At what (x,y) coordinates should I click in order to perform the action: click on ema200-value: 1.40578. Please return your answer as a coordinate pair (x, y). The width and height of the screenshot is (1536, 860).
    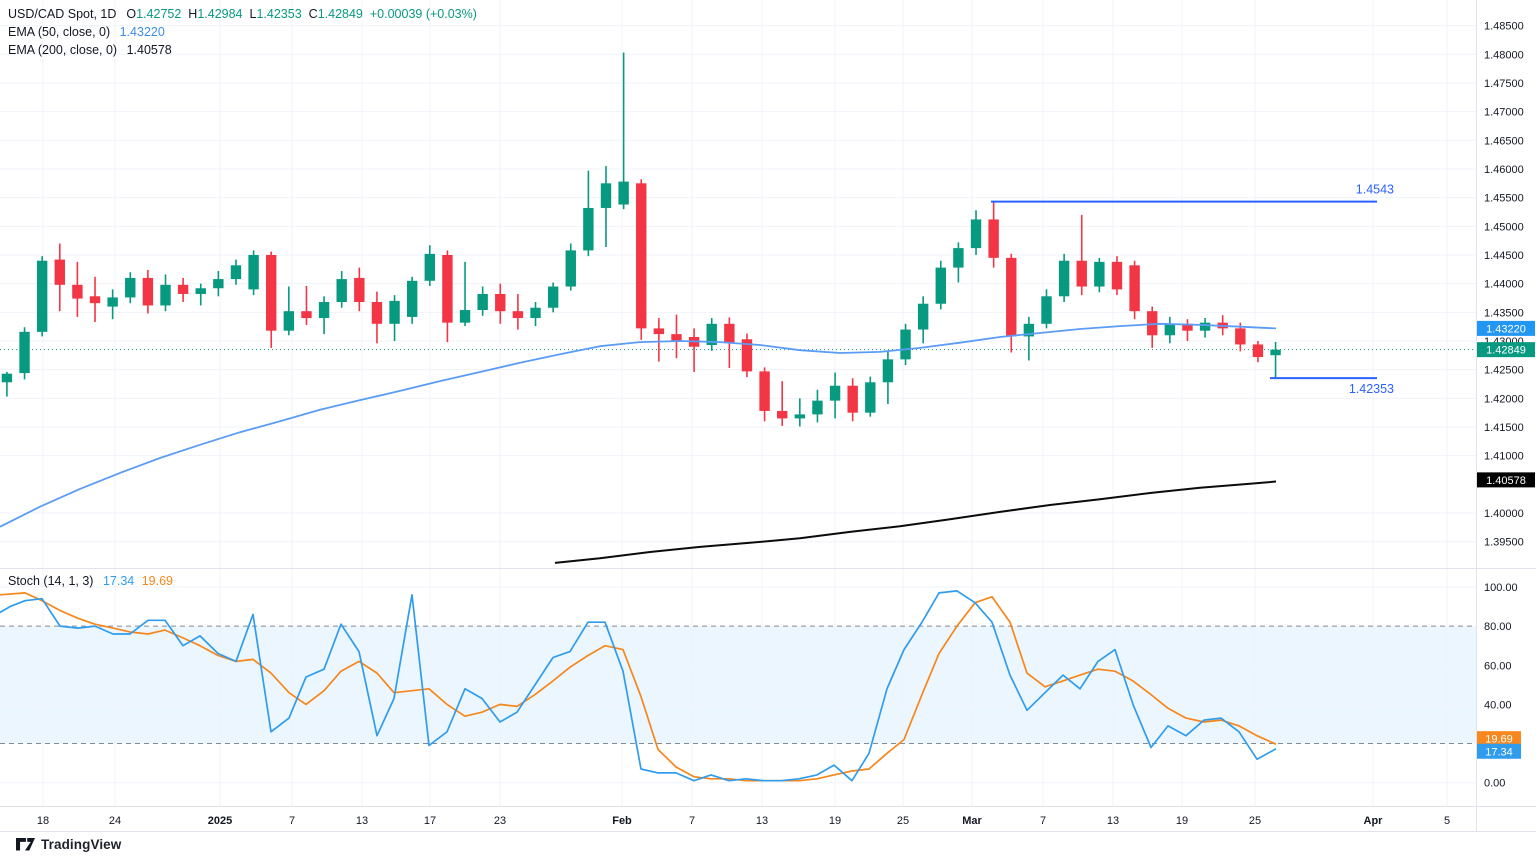
    Looking at the image, I should click on (149, 50).